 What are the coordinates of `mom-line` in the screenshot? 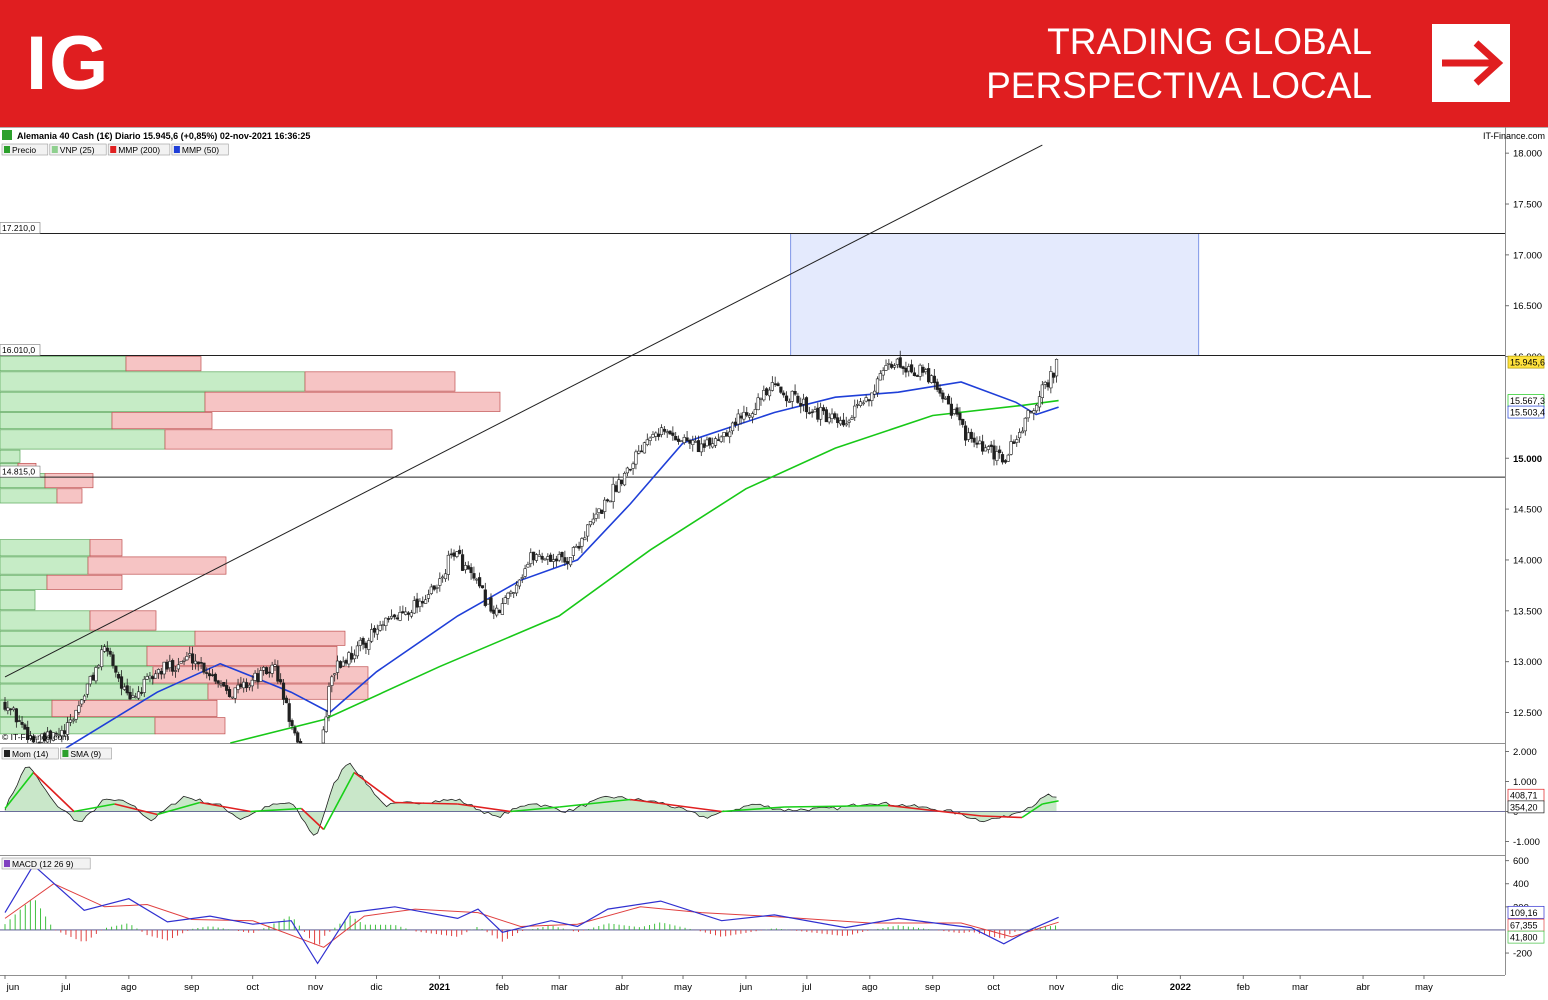 It's located at (530, 799).